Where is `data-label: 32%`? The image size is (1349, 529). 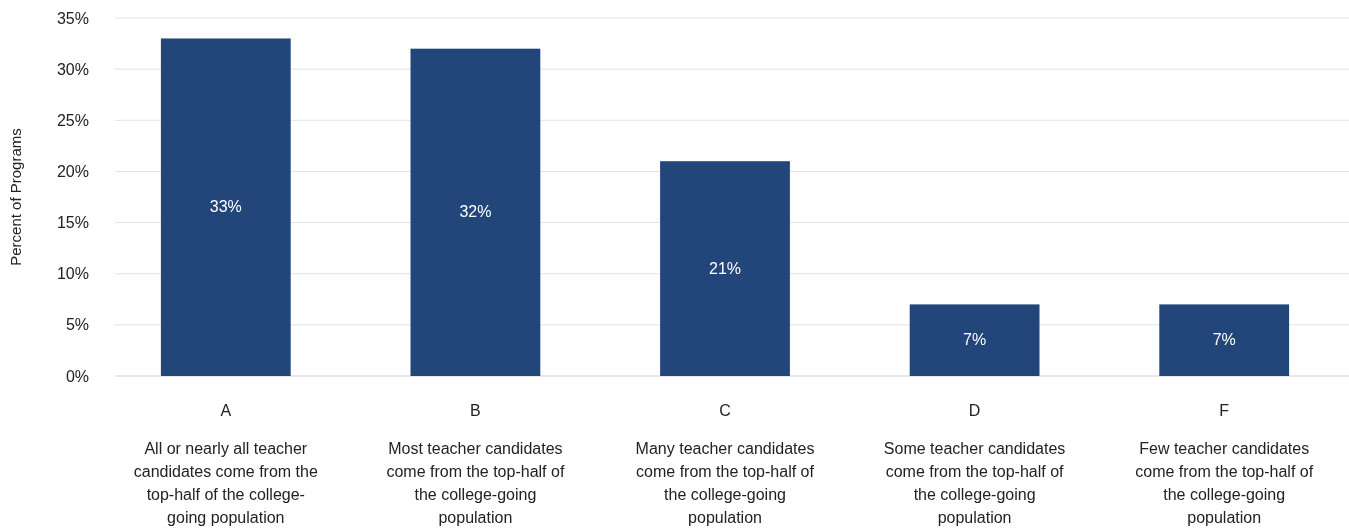
data-label: 32% is located at coordinates (475, 212).